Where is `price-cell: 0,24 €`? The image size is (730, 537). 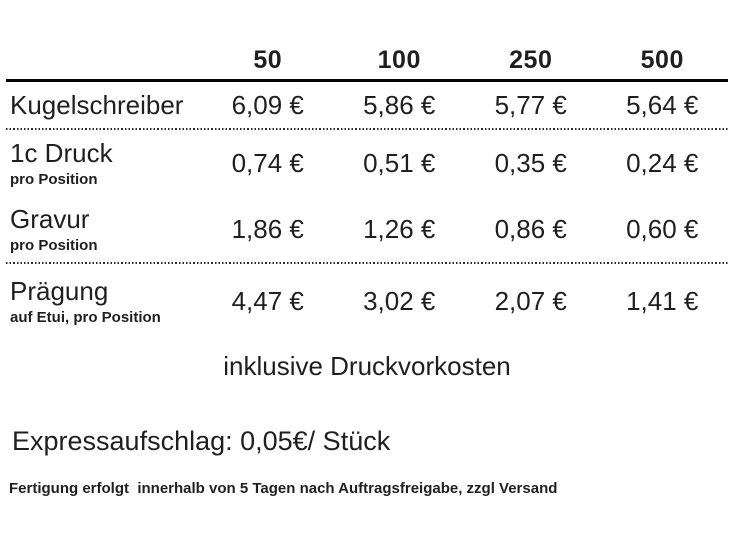
price-cell: 0,24 € is located at coordinates (662, 162).